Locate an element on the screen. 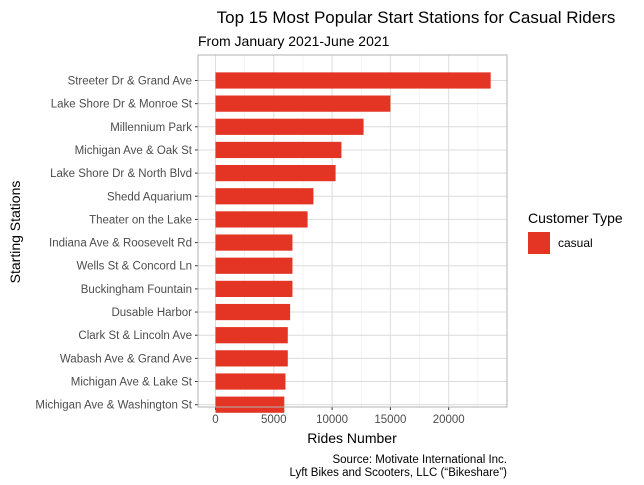  x-axis-labels: 0 5000 10000 15000 20000 is located at coordinates (338, 420).